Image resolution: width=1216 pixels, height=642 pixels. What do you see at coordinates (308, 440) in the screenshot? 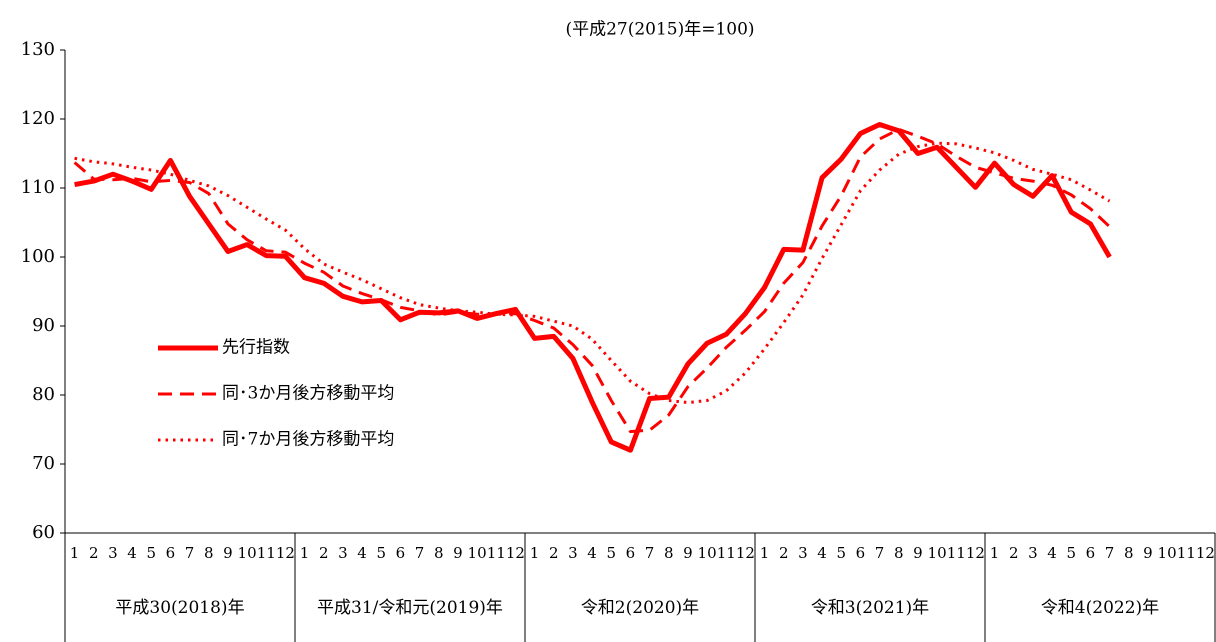
I see `legend-label: 同･7か月後方移動平均` at bounding box center [308, 440].